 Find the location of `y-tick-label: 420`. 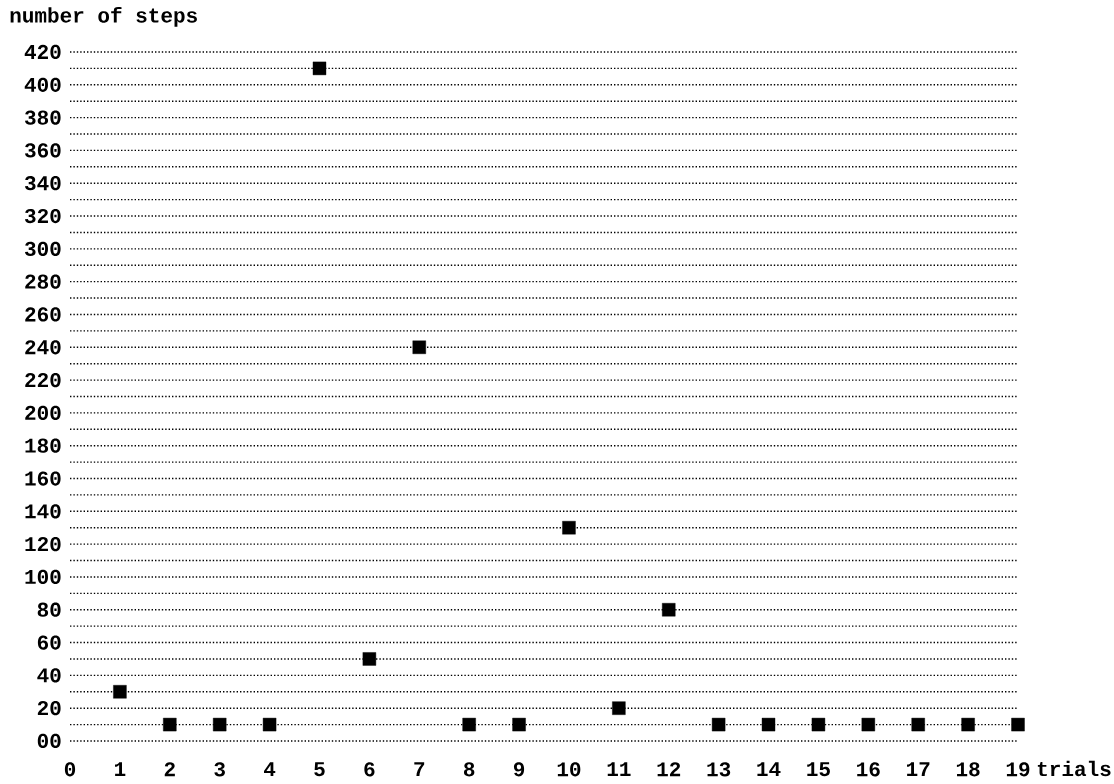

y-tick-label: 420 is located at coordinates (42, 52).